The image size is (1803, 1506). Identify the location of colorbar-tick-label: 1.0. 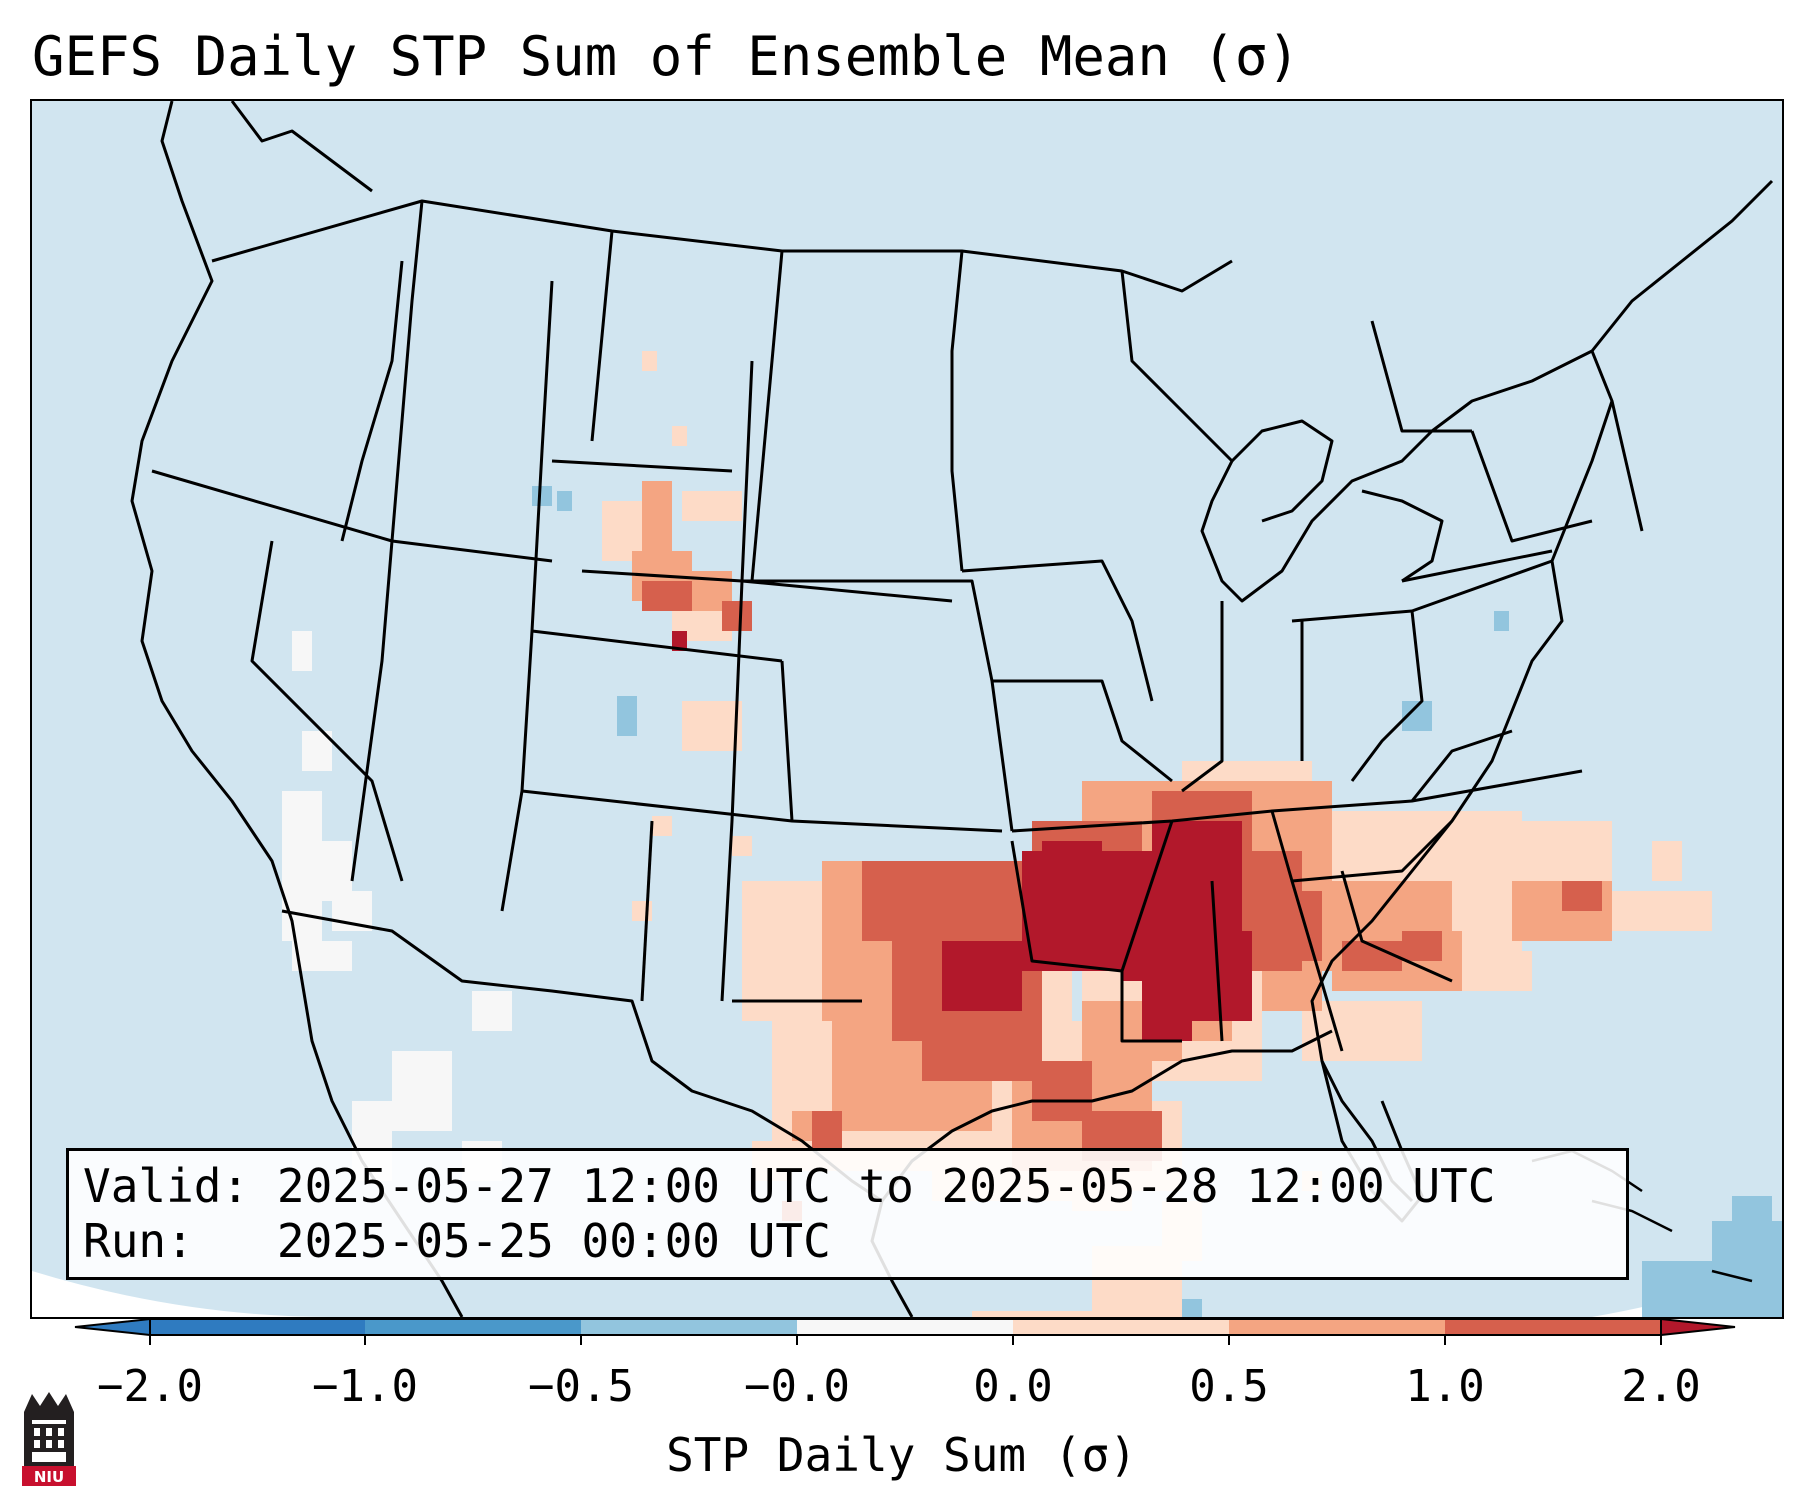
(1445, 1386).